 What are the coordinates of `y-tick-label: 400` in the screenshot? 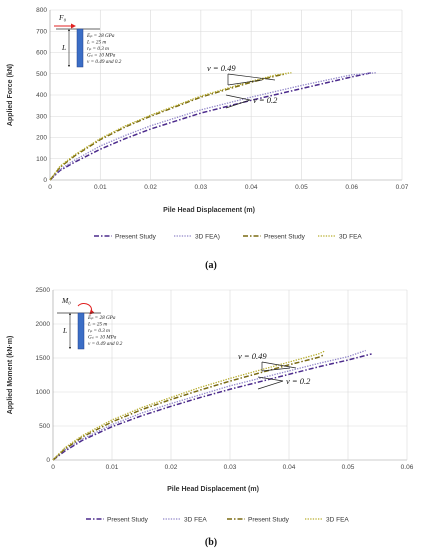 It's located at (41, 95).